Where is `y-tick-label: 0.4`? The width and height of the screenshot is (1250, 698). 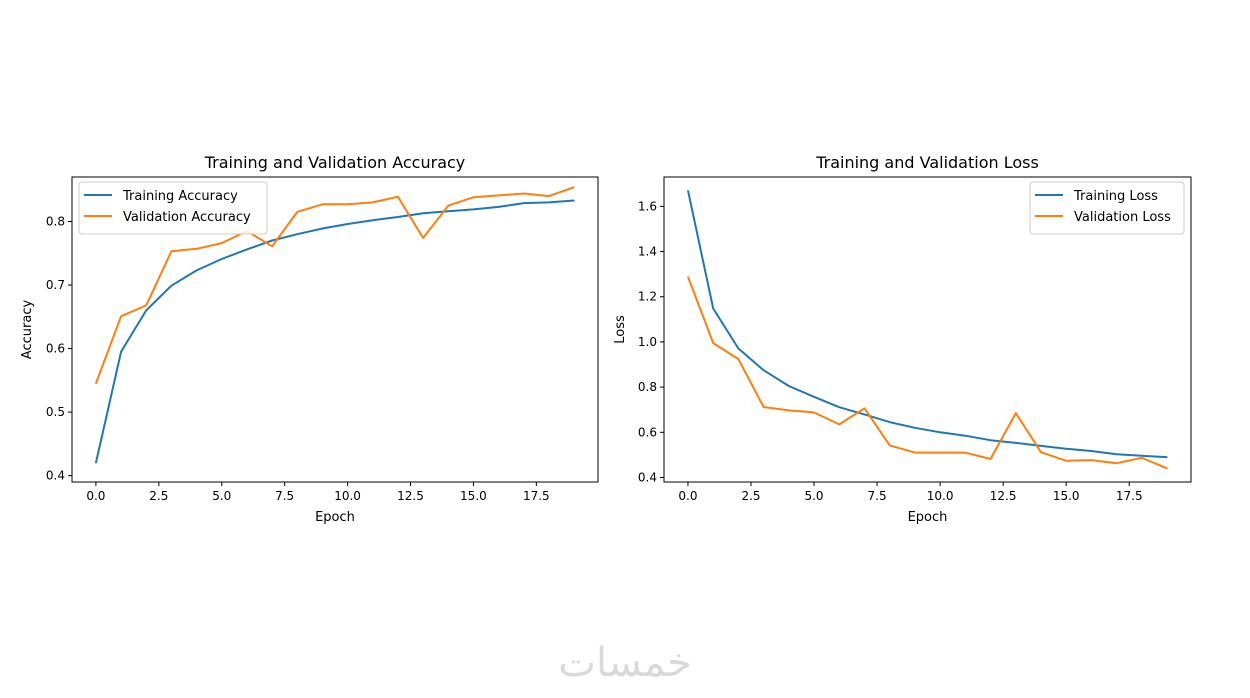 y-tick-label: 0.4 is located at coordinates (55, 476).